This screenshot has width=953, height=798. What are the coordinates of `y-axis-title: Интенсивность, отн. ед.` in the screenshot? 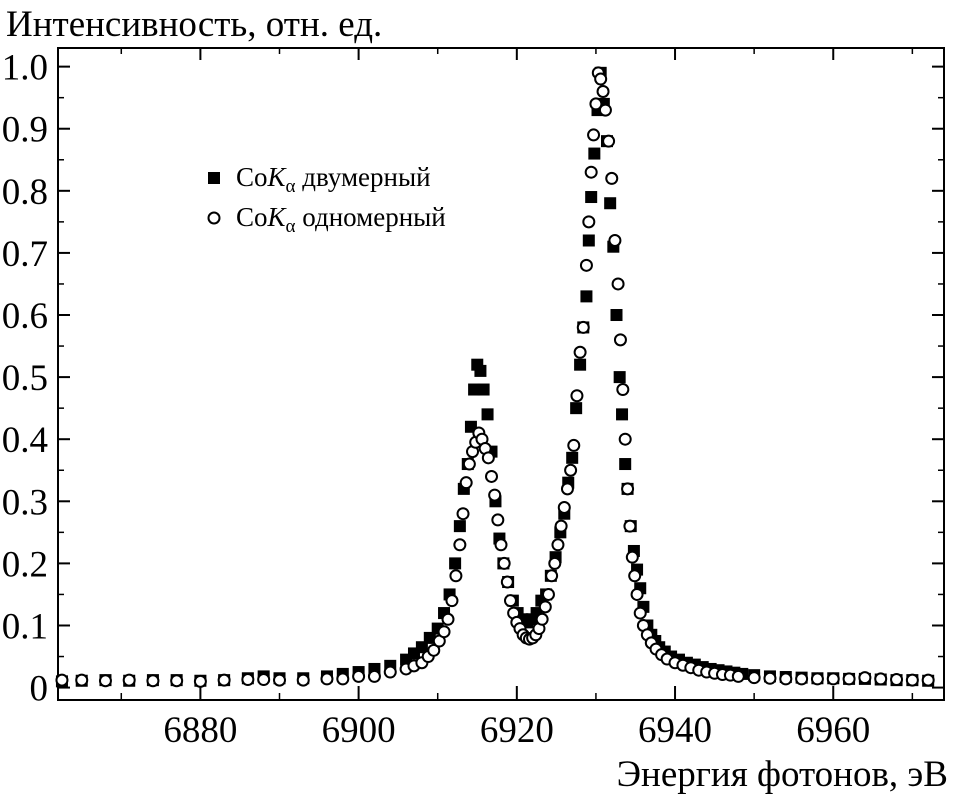 It's located at (194, 24).